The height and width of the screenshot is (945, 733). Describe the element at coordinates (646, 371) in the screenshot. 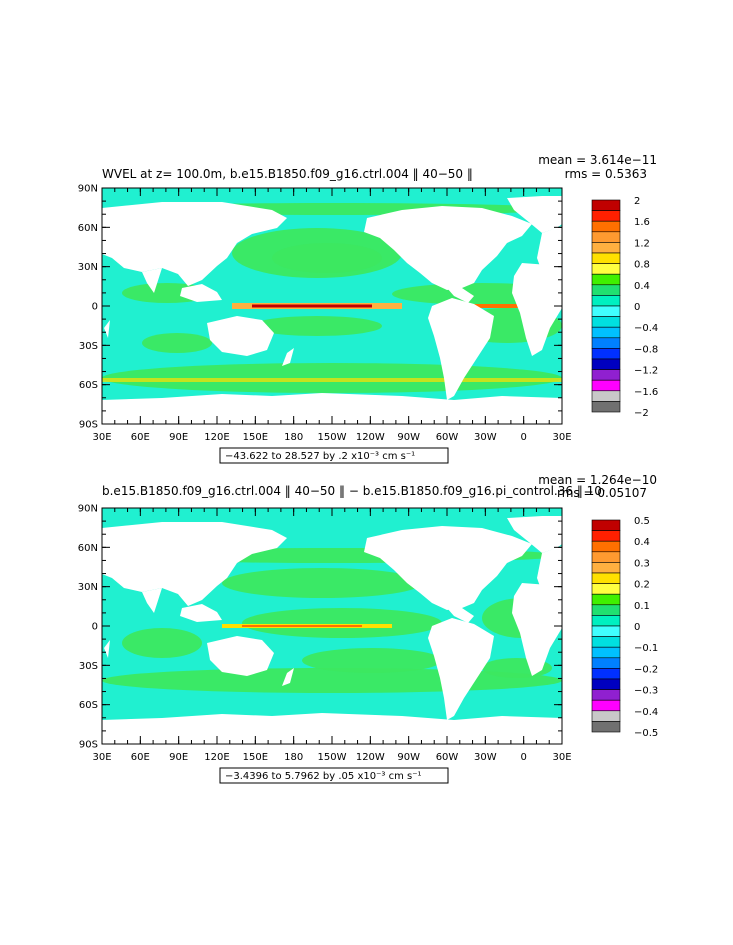

I see `colorbar-label: −1.2` at that location.